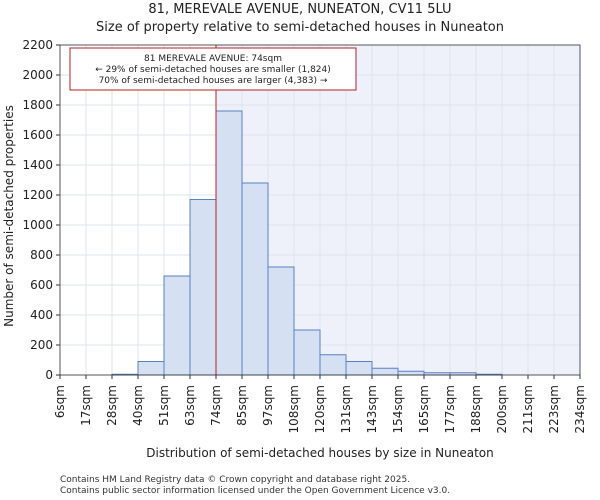  What do you see at coordinates (37, 105) in the screenshot?
I see `y-tick-label: 1800` at bounding box center [37, 105].